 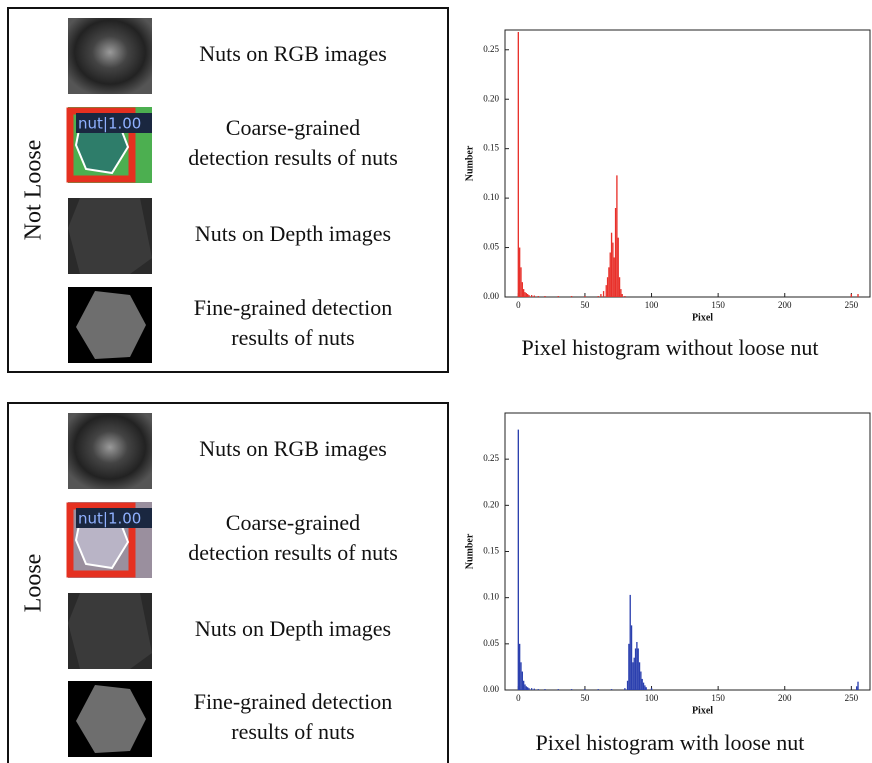 What do you see at coordinates (670, 742) in the screenshot?
I see `chart-caption: Pixel histogram with loose nut` at bounding box center [670, 742].